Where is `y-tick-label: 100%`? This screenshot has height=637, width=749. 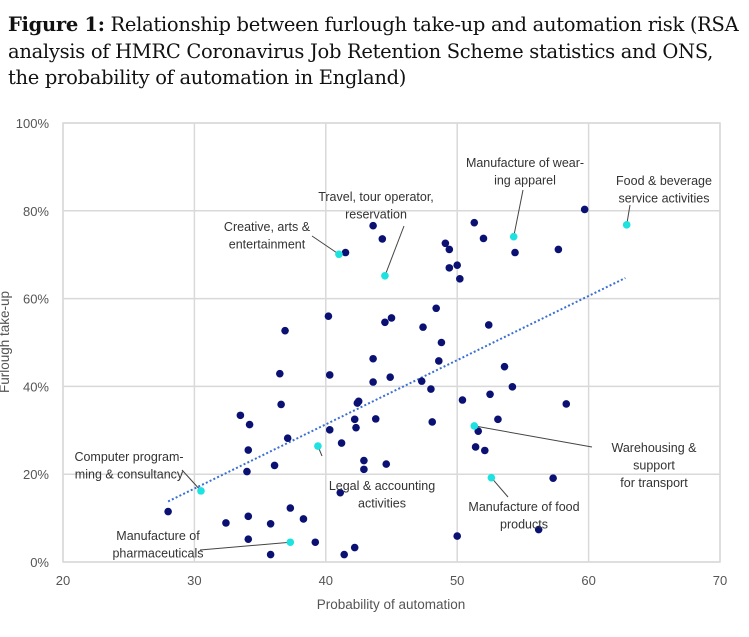
y-tick-label: 100% is located at coordinates (33, 123).